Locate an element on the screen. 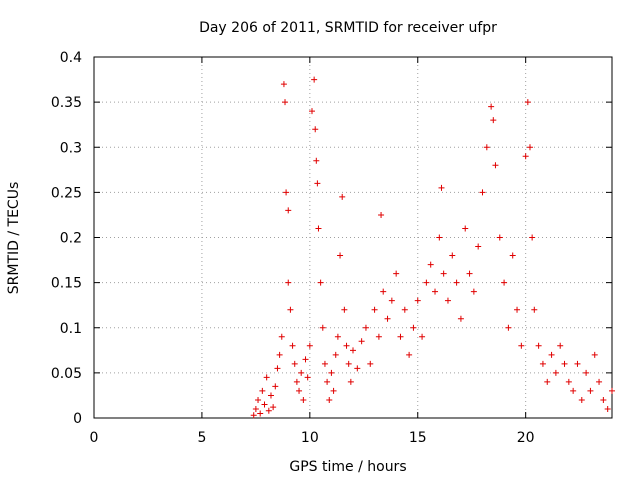 The image size is (640, 480). y-tick-label: 0.1 is located at coordinates (71, 329).